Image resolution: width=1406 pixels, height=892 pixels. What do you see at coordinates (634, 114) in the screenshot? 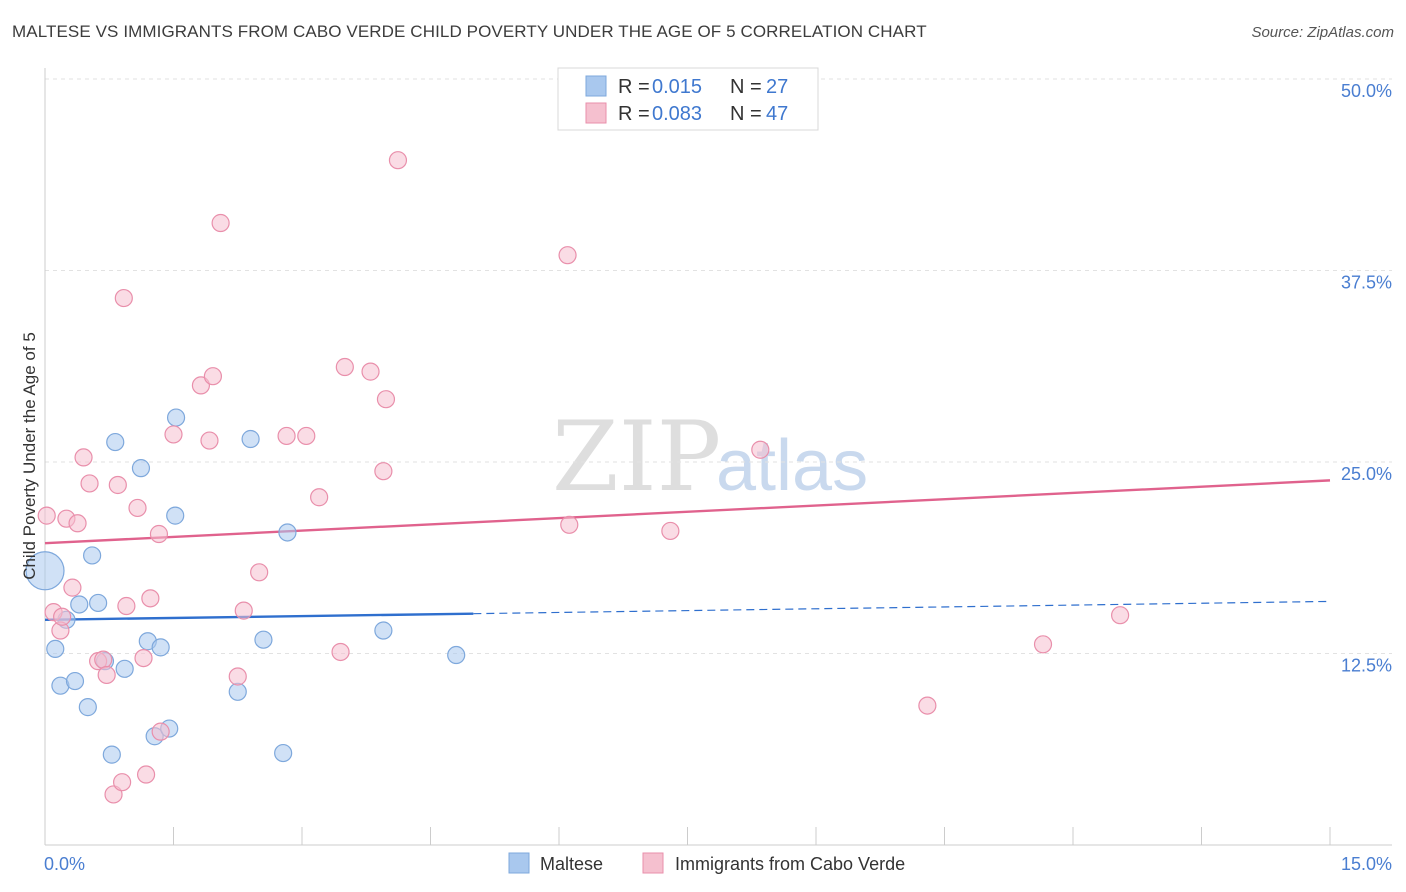
I see `legend-r-label-2: R =` at bounding box center [634, 114].